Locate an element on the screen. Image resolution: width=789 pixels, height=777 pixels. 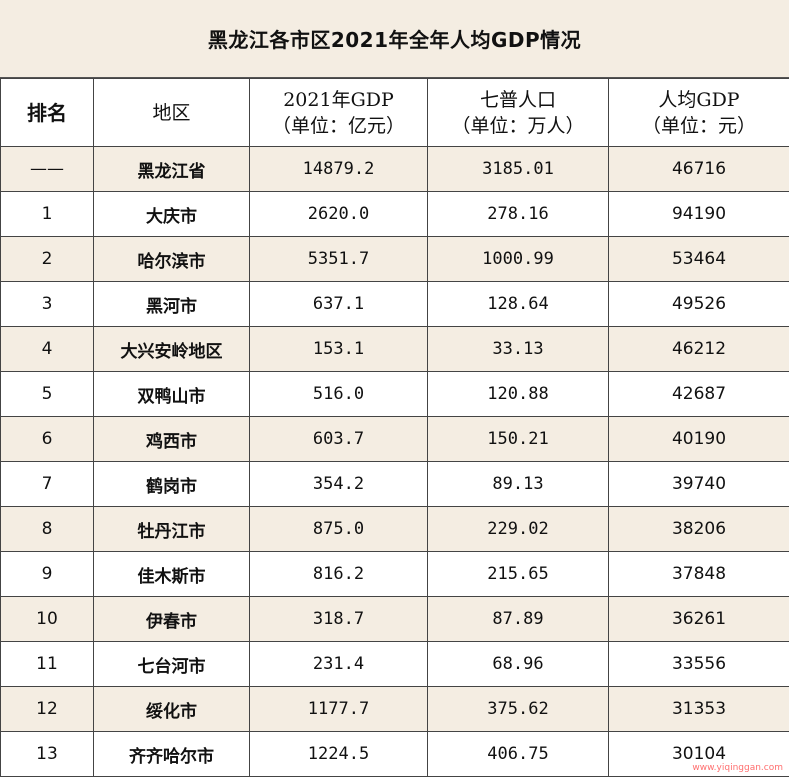
per-capita-cell: 40190 is located at coordinates (698, 439).